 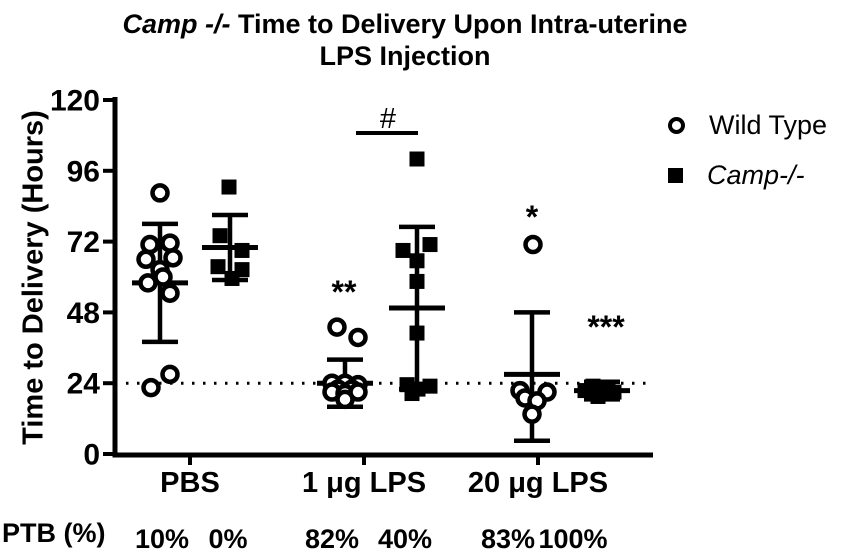 What do you see at coordinates (675, 175) in the screenshot?
I see `filled-square-icon` at bounding box center [675, 175].